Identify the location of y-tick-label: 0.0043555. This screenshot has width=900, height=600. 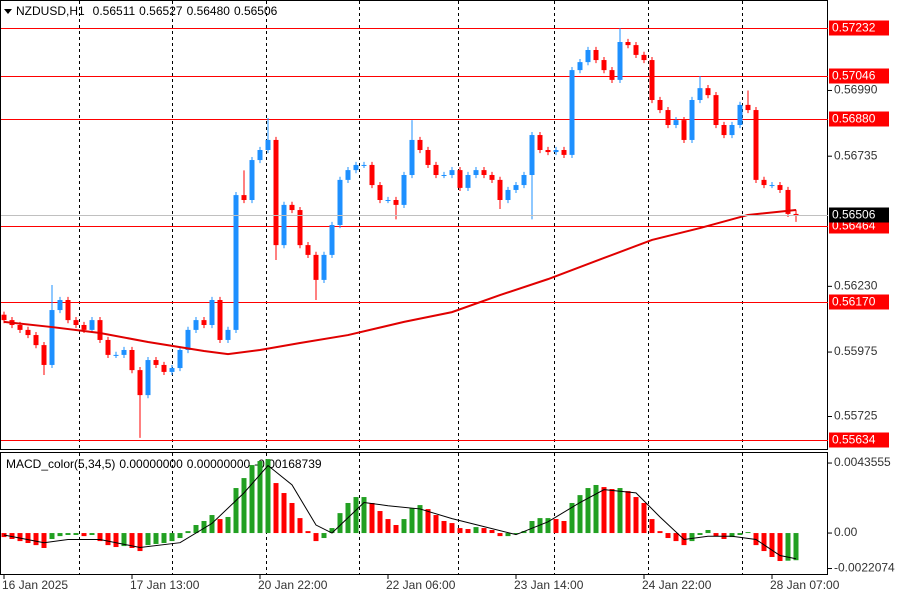
(862, 462).